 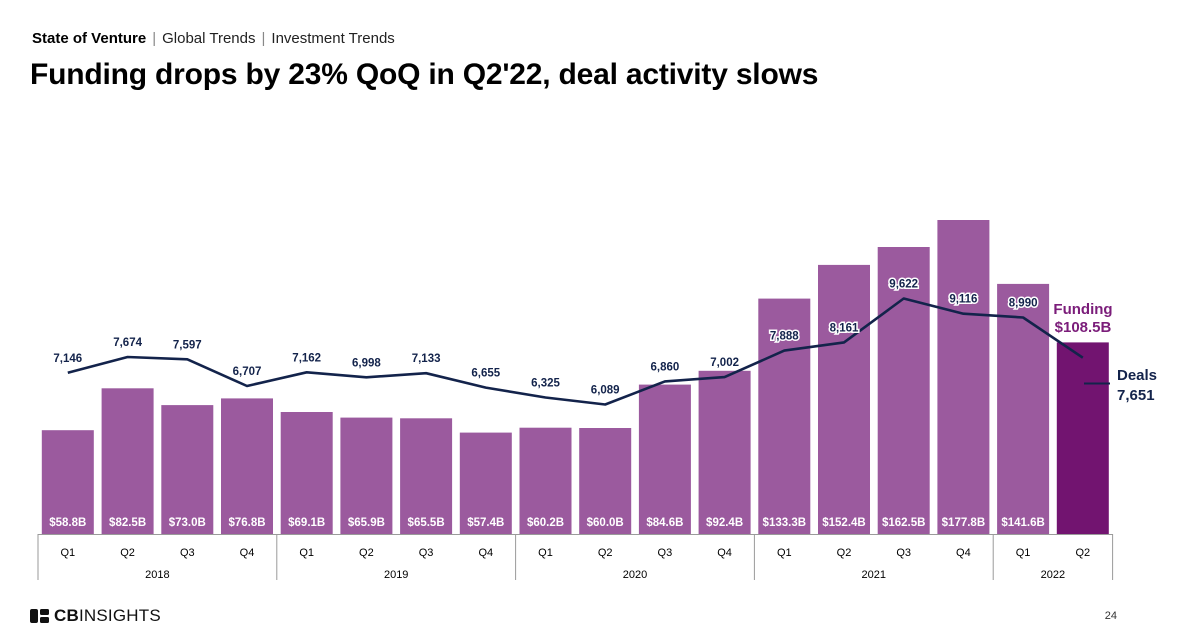 What do you see at coordinates (127, 523) in the screenshot?
I see `funding-bar-label: $82.5B` at bounding box center [127, 523].